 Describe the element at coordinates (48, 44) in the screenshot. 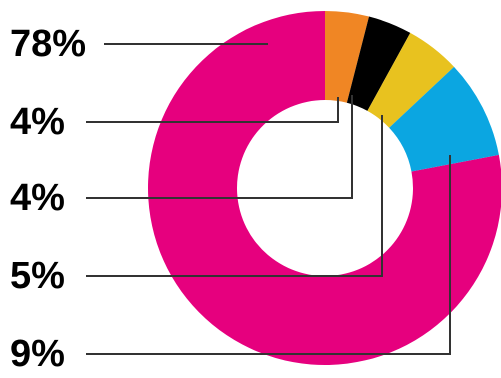

I see `value-label: 78%` at that location.